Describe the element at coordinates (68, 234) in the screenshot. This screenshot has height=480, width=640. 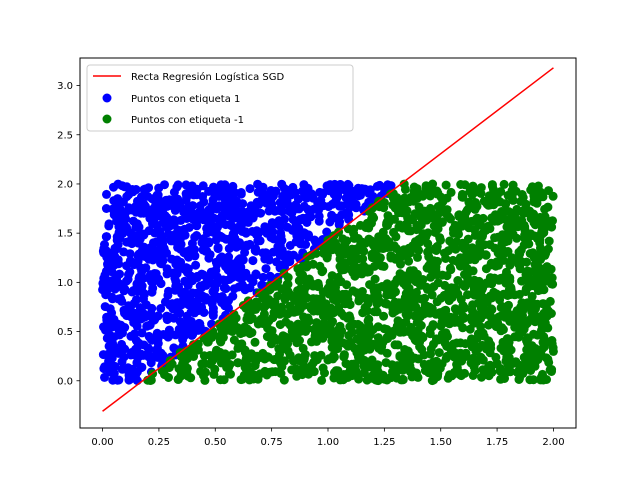
I see `y-axis: 0.0 0.5 1.0 1.5 2.0 2.5 3.0` at that location.